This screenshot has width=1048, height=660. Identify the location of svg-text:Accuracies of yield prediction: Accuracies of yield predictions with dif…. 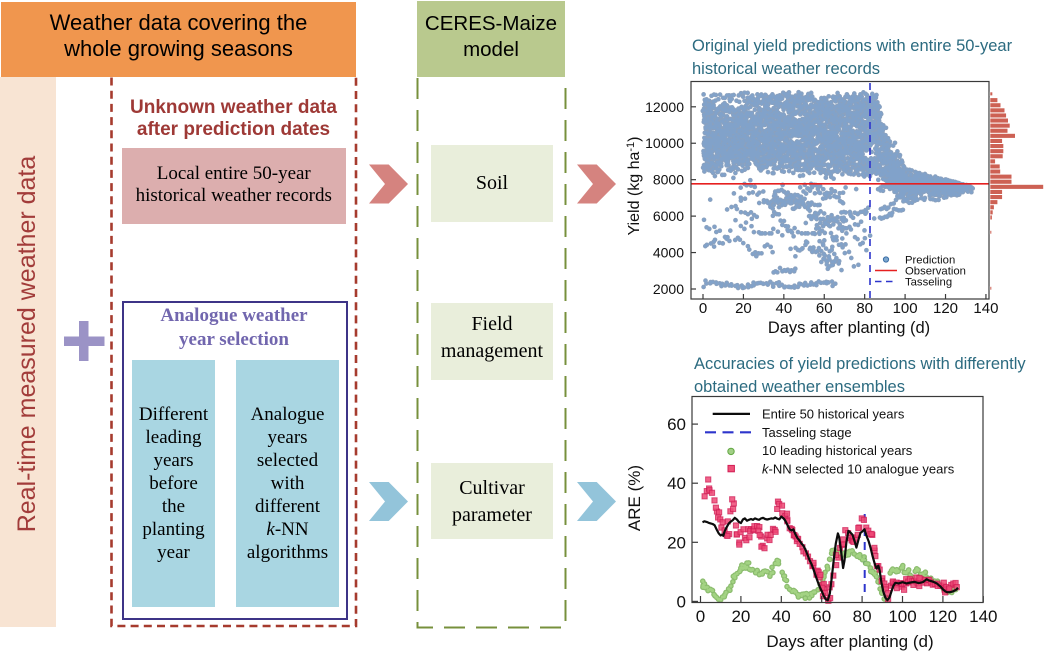
(860, 364).